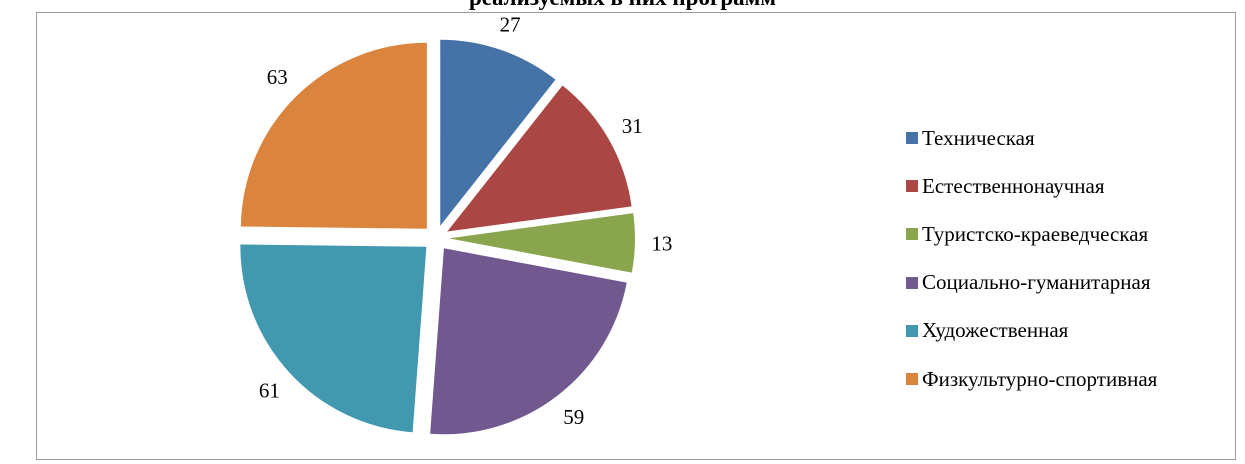  I want to click on legend-label: Физкультурно-спортивная, so click(1040, 378).